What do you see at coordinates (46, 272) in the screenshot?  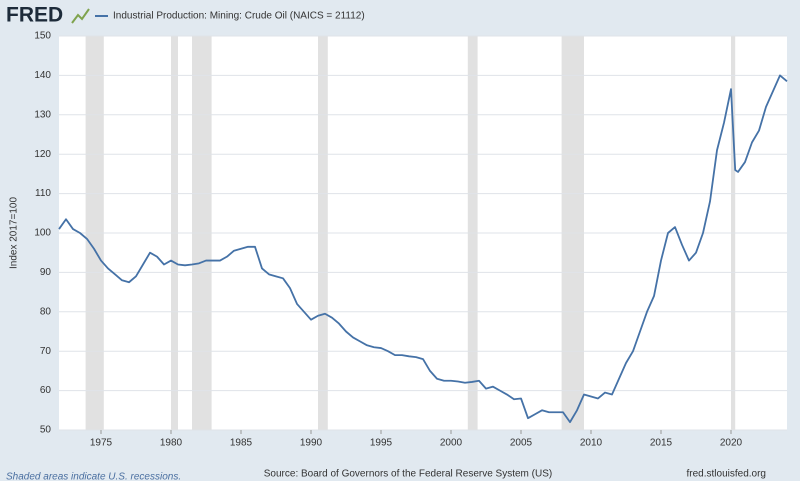 I see `y-tick-label: 90` at bounding box center [46, 272].